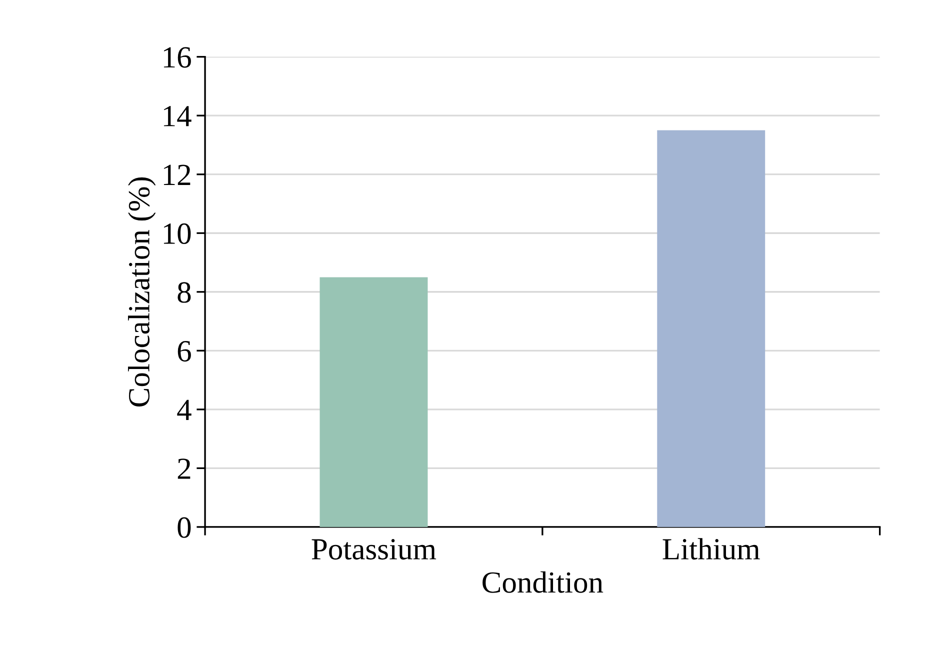 The height and width of the screenshot is (653, 932). What do you see at coordinates (177, 233) in the screenshot?
I see `y-tick-label: 10` at bounding box center [177, 233].